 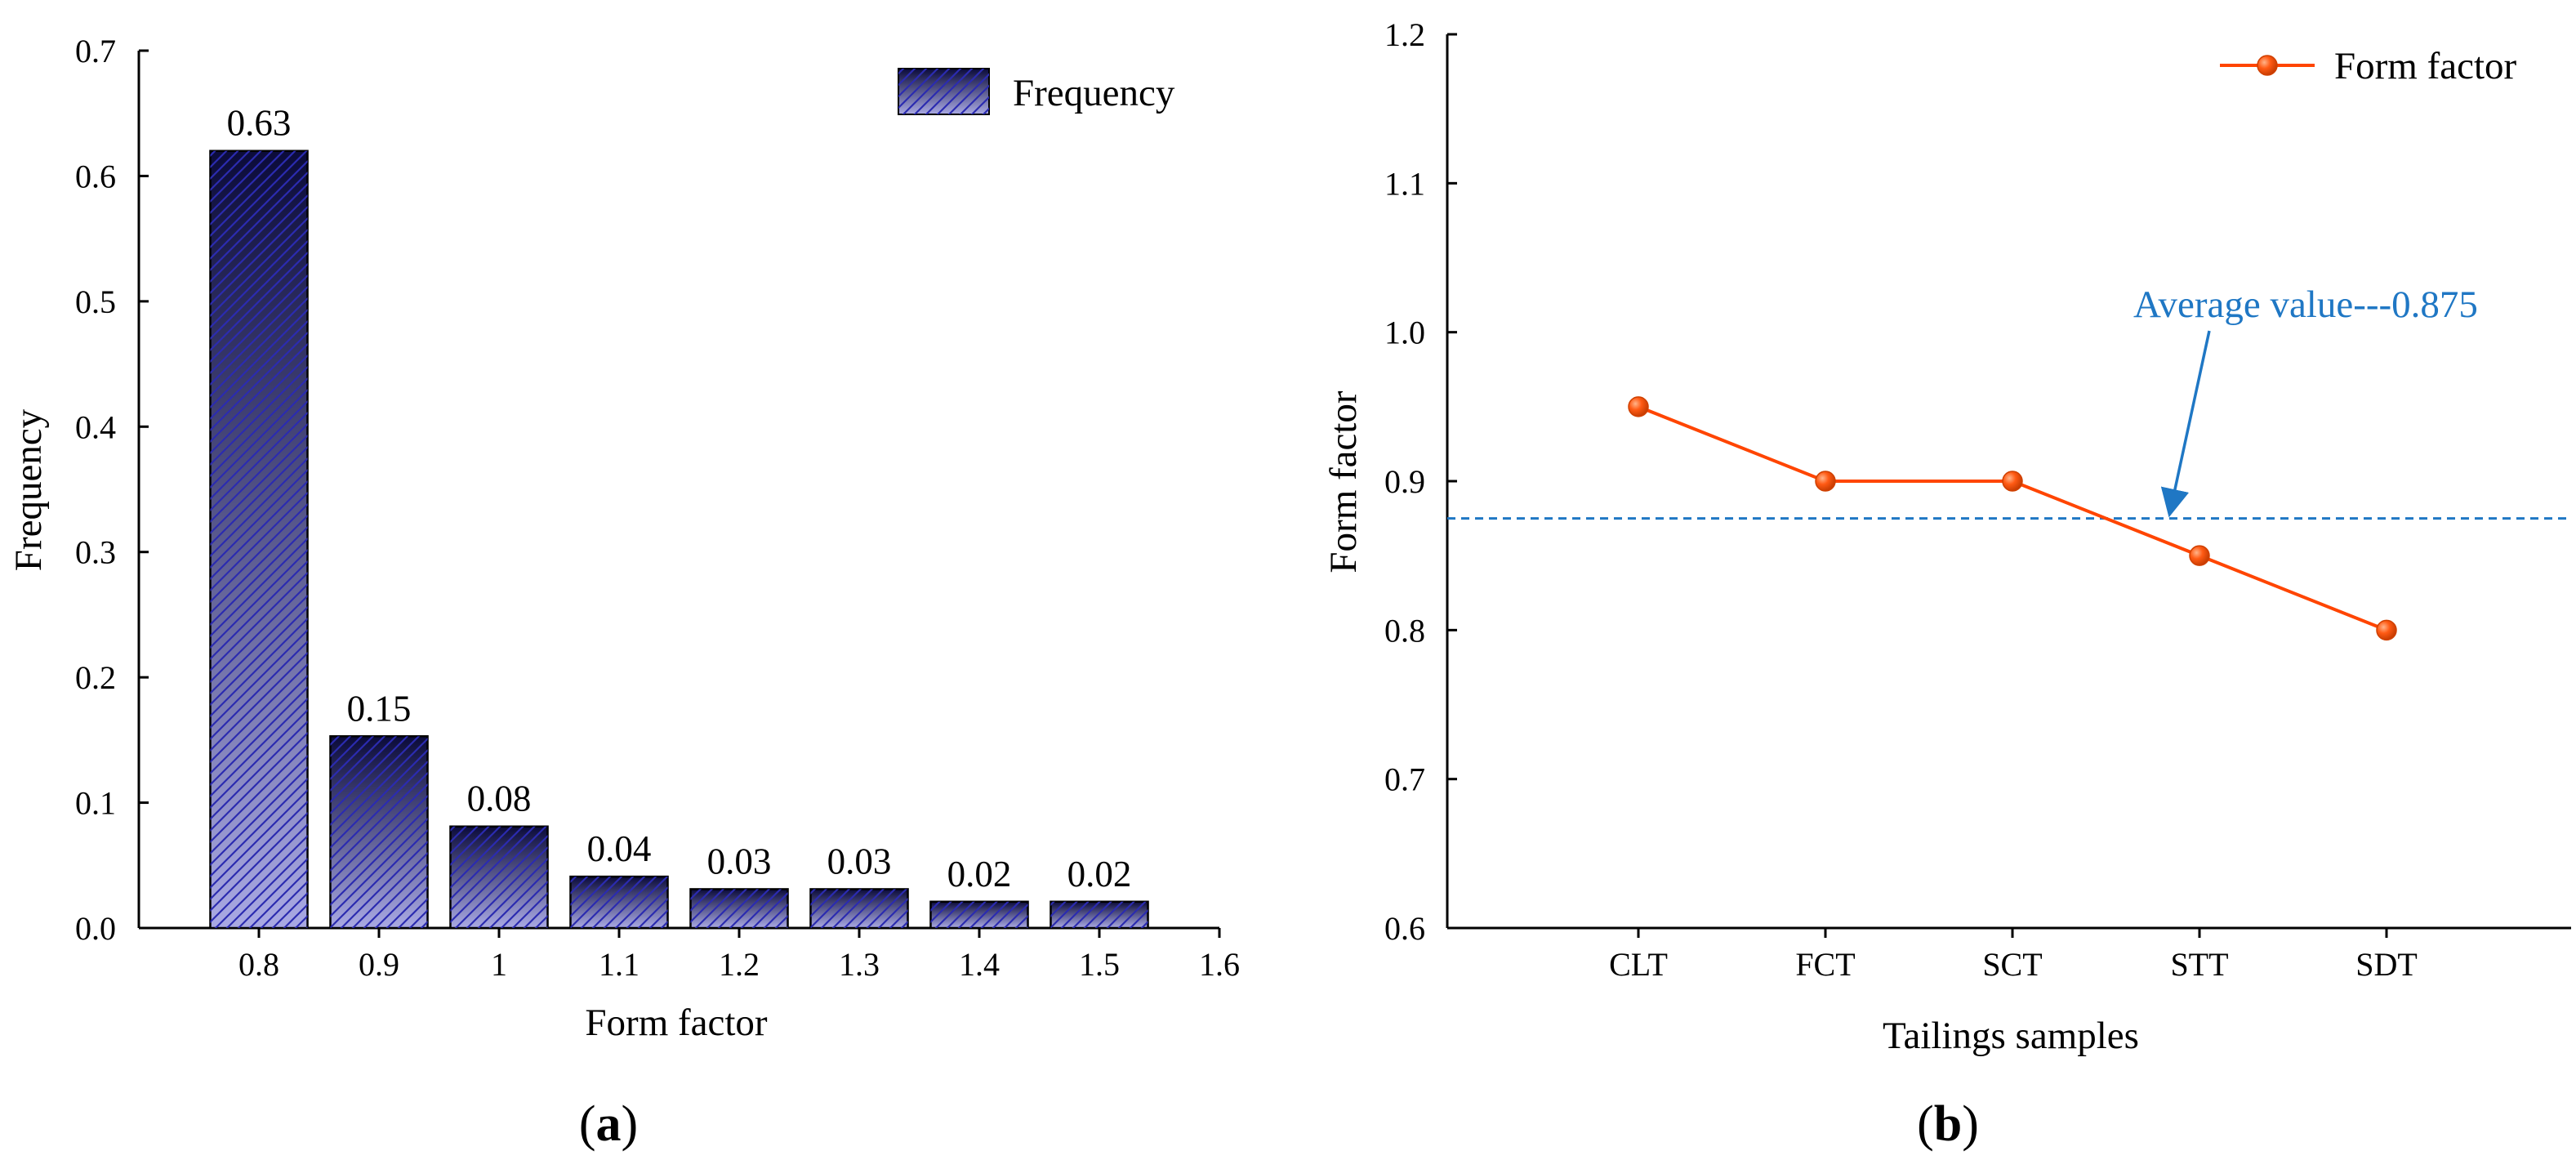 I want to click on chart-a-x-tick-label: 1.1, so click(x=619, y=964).